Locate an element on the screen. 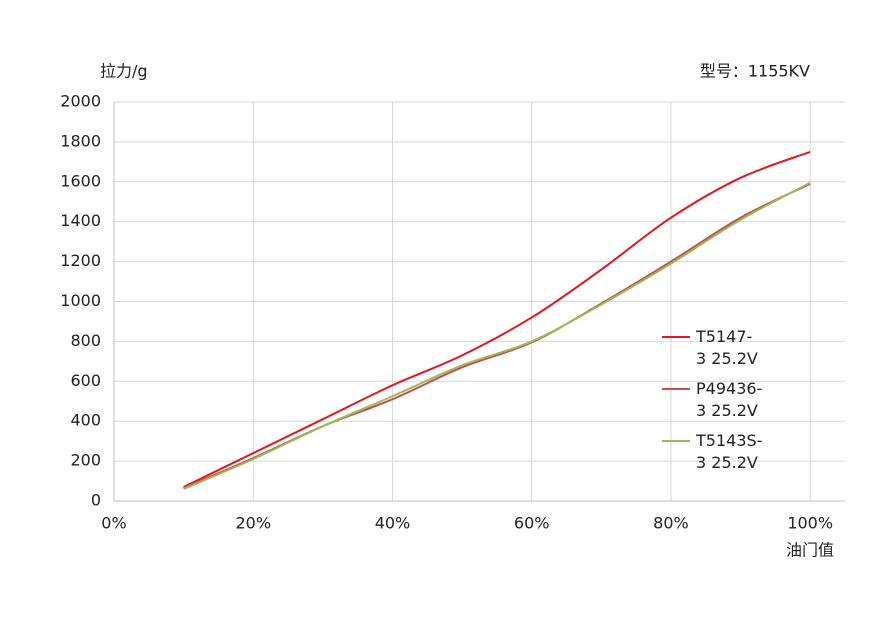 This screenshot has width=890, height=619. x-tick-label: 60% is located at coordinates (532, 523).